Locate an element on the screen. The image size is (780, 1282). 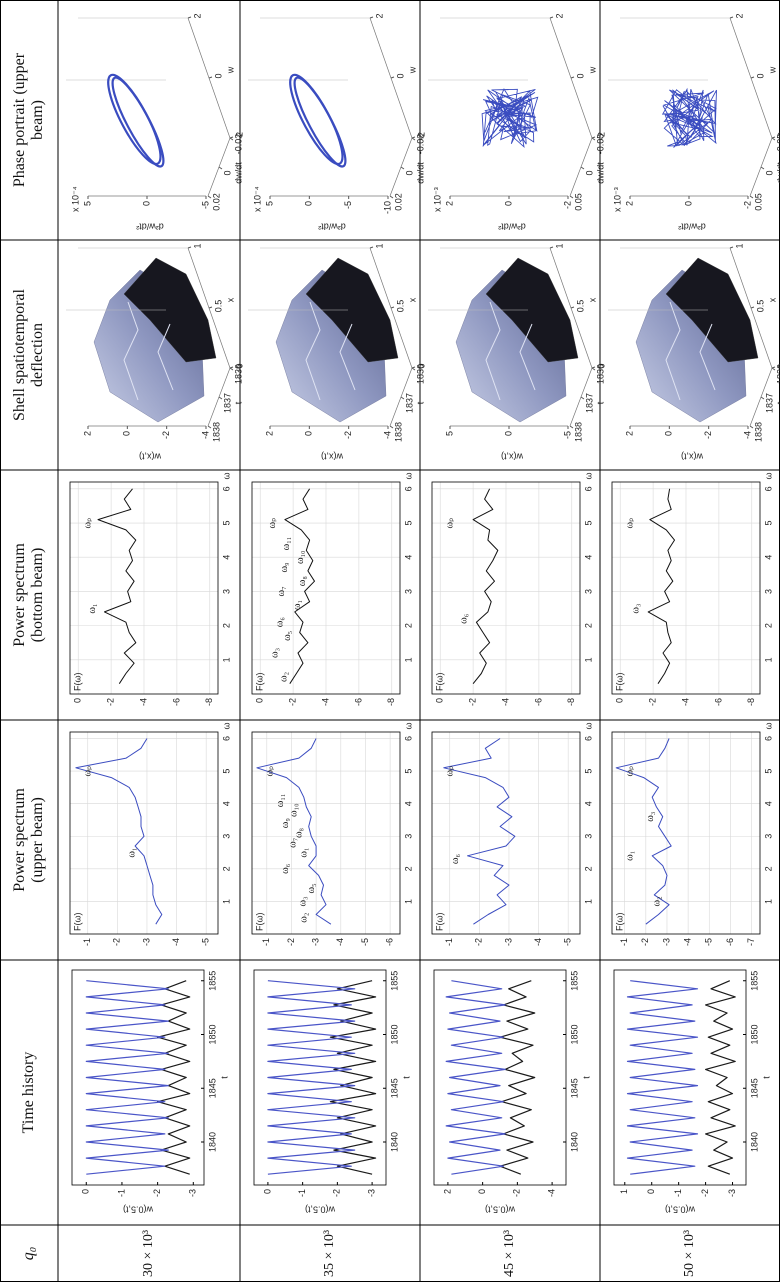
x-axis-label: t is located at coordinates (224, 1077).